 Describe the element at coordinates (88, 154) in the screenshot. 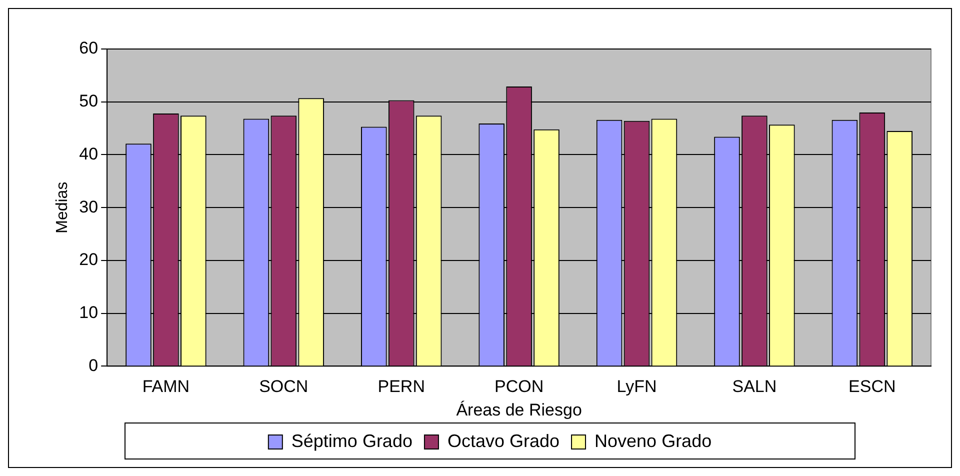

I see `y-tick-label: 40` at that location.